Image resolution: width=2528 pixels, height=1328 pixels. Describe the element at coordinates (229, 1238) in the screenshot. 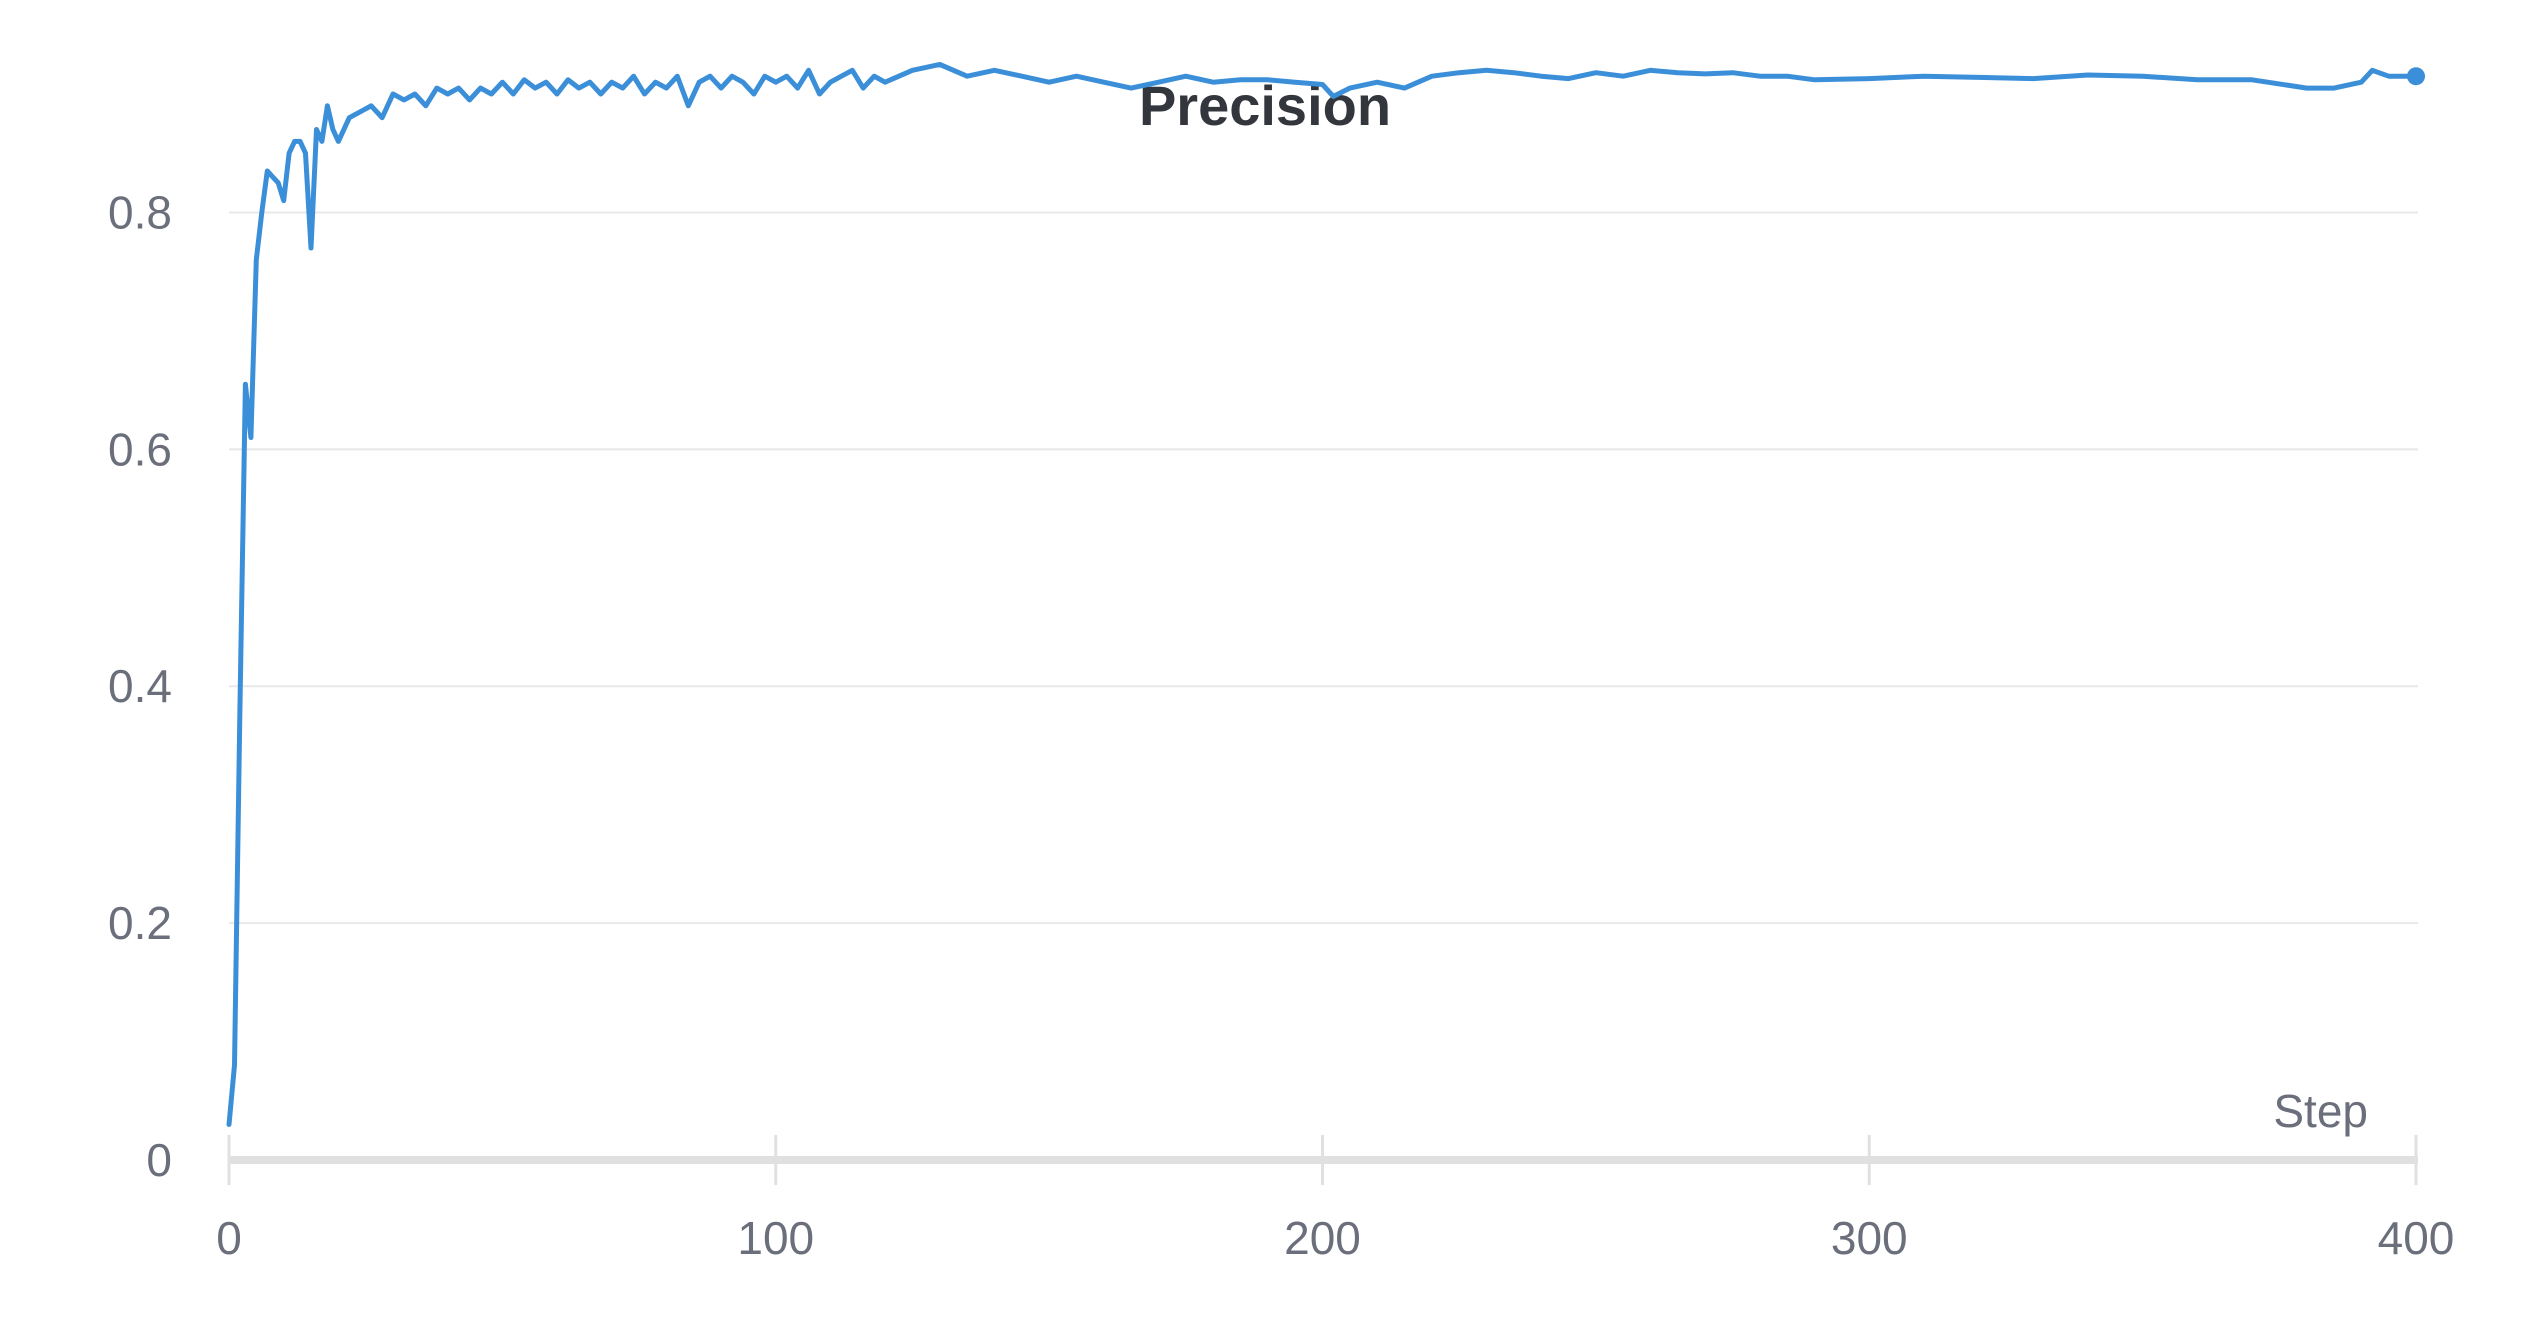

I see `x-tick-label: 0` at that location.